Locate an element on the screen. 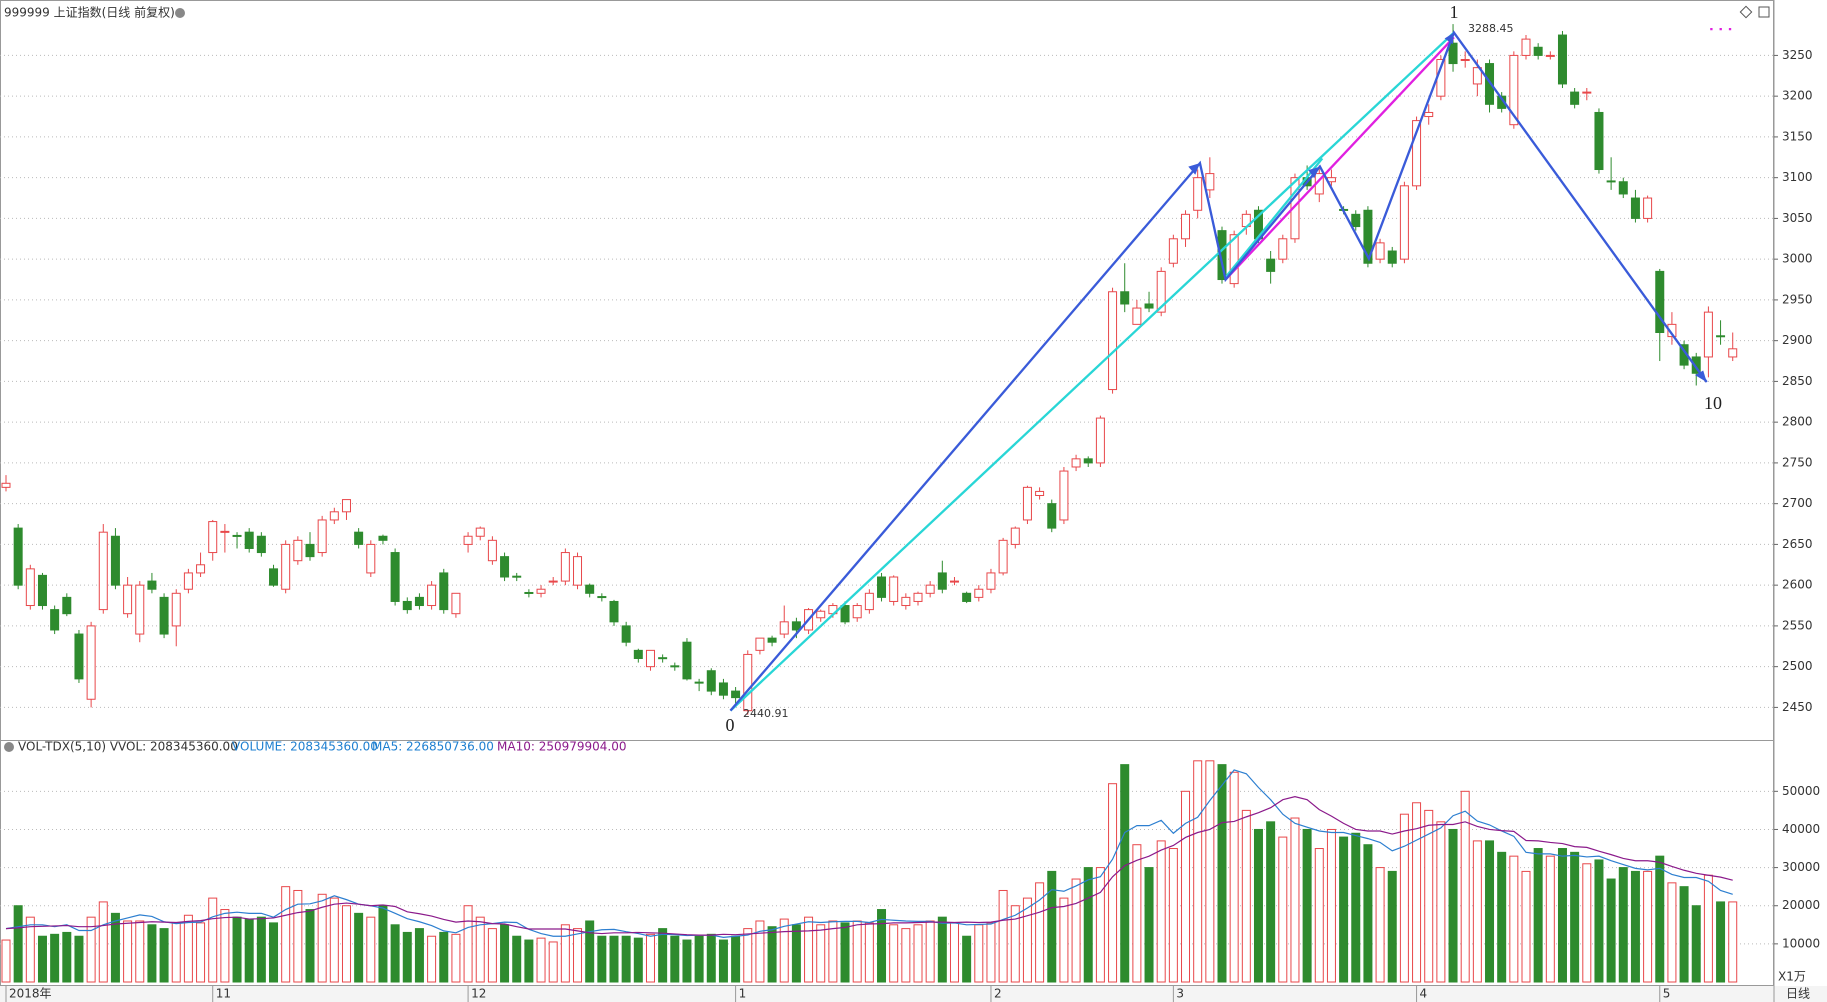 The height and width of the screenshot is (1002, 1827). y-tick-label: 2500 is located at coordinates (1797, 666).